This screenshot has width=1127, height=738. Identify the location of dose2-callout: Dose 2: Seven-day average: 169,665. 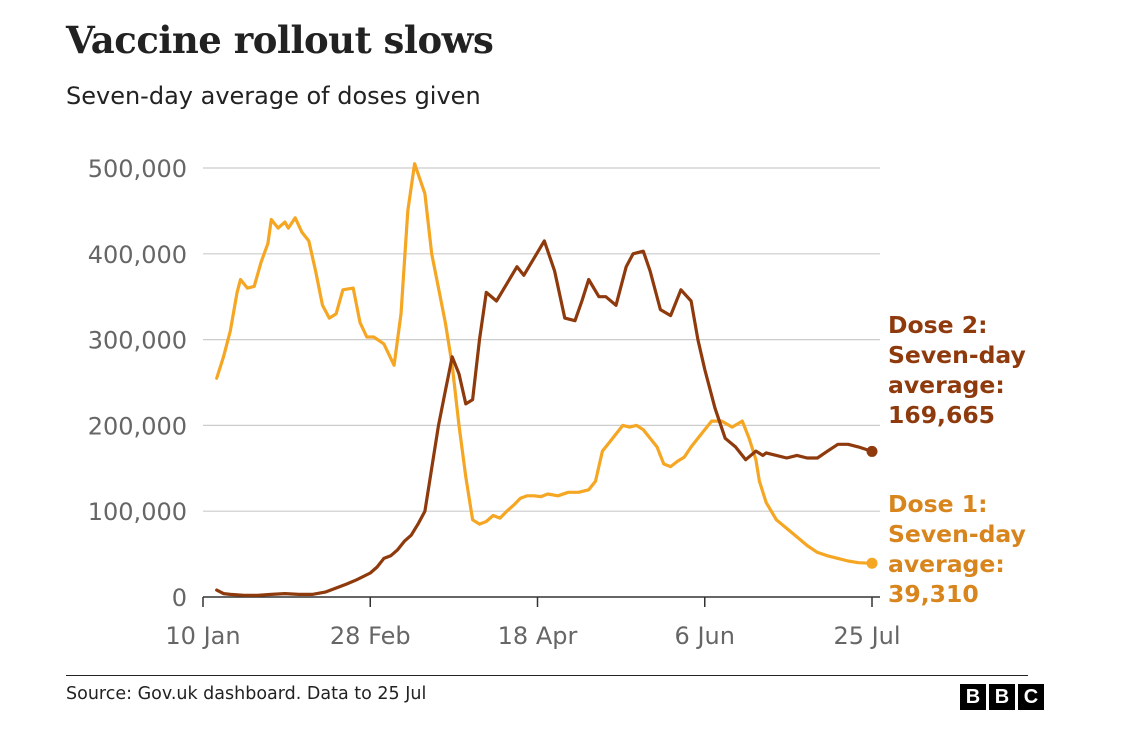
(957, 370).